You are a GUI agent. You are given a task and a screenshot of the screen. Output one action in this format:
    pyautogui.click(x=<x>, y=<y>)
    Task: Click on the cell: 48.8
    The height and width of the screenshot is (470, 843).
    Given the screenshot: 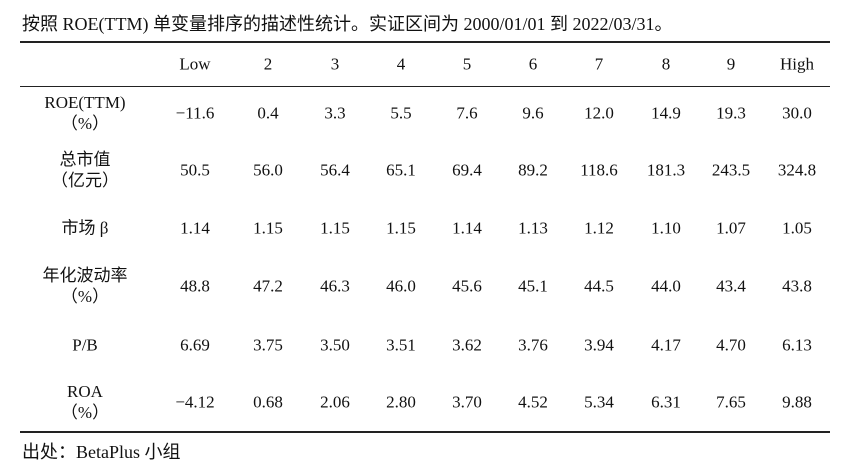 What is the action you would take?
    pyautogui.click(x=195, y=286)
    